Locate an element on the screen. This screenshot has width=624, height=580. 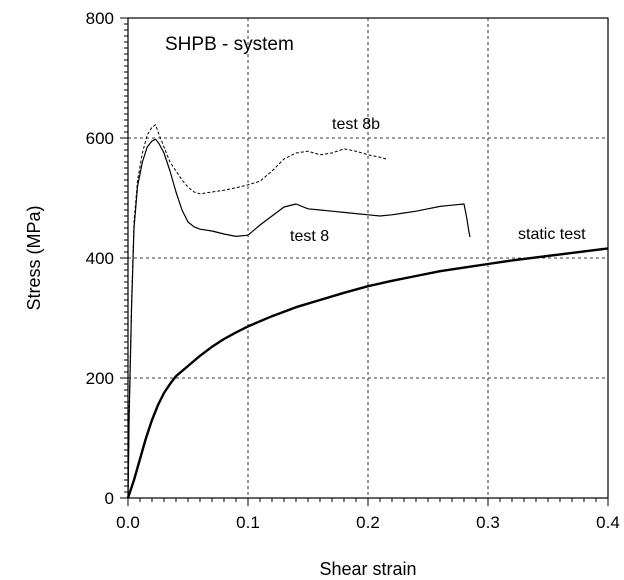
y-tick-label: 400 is located at coordinates (100, 258).